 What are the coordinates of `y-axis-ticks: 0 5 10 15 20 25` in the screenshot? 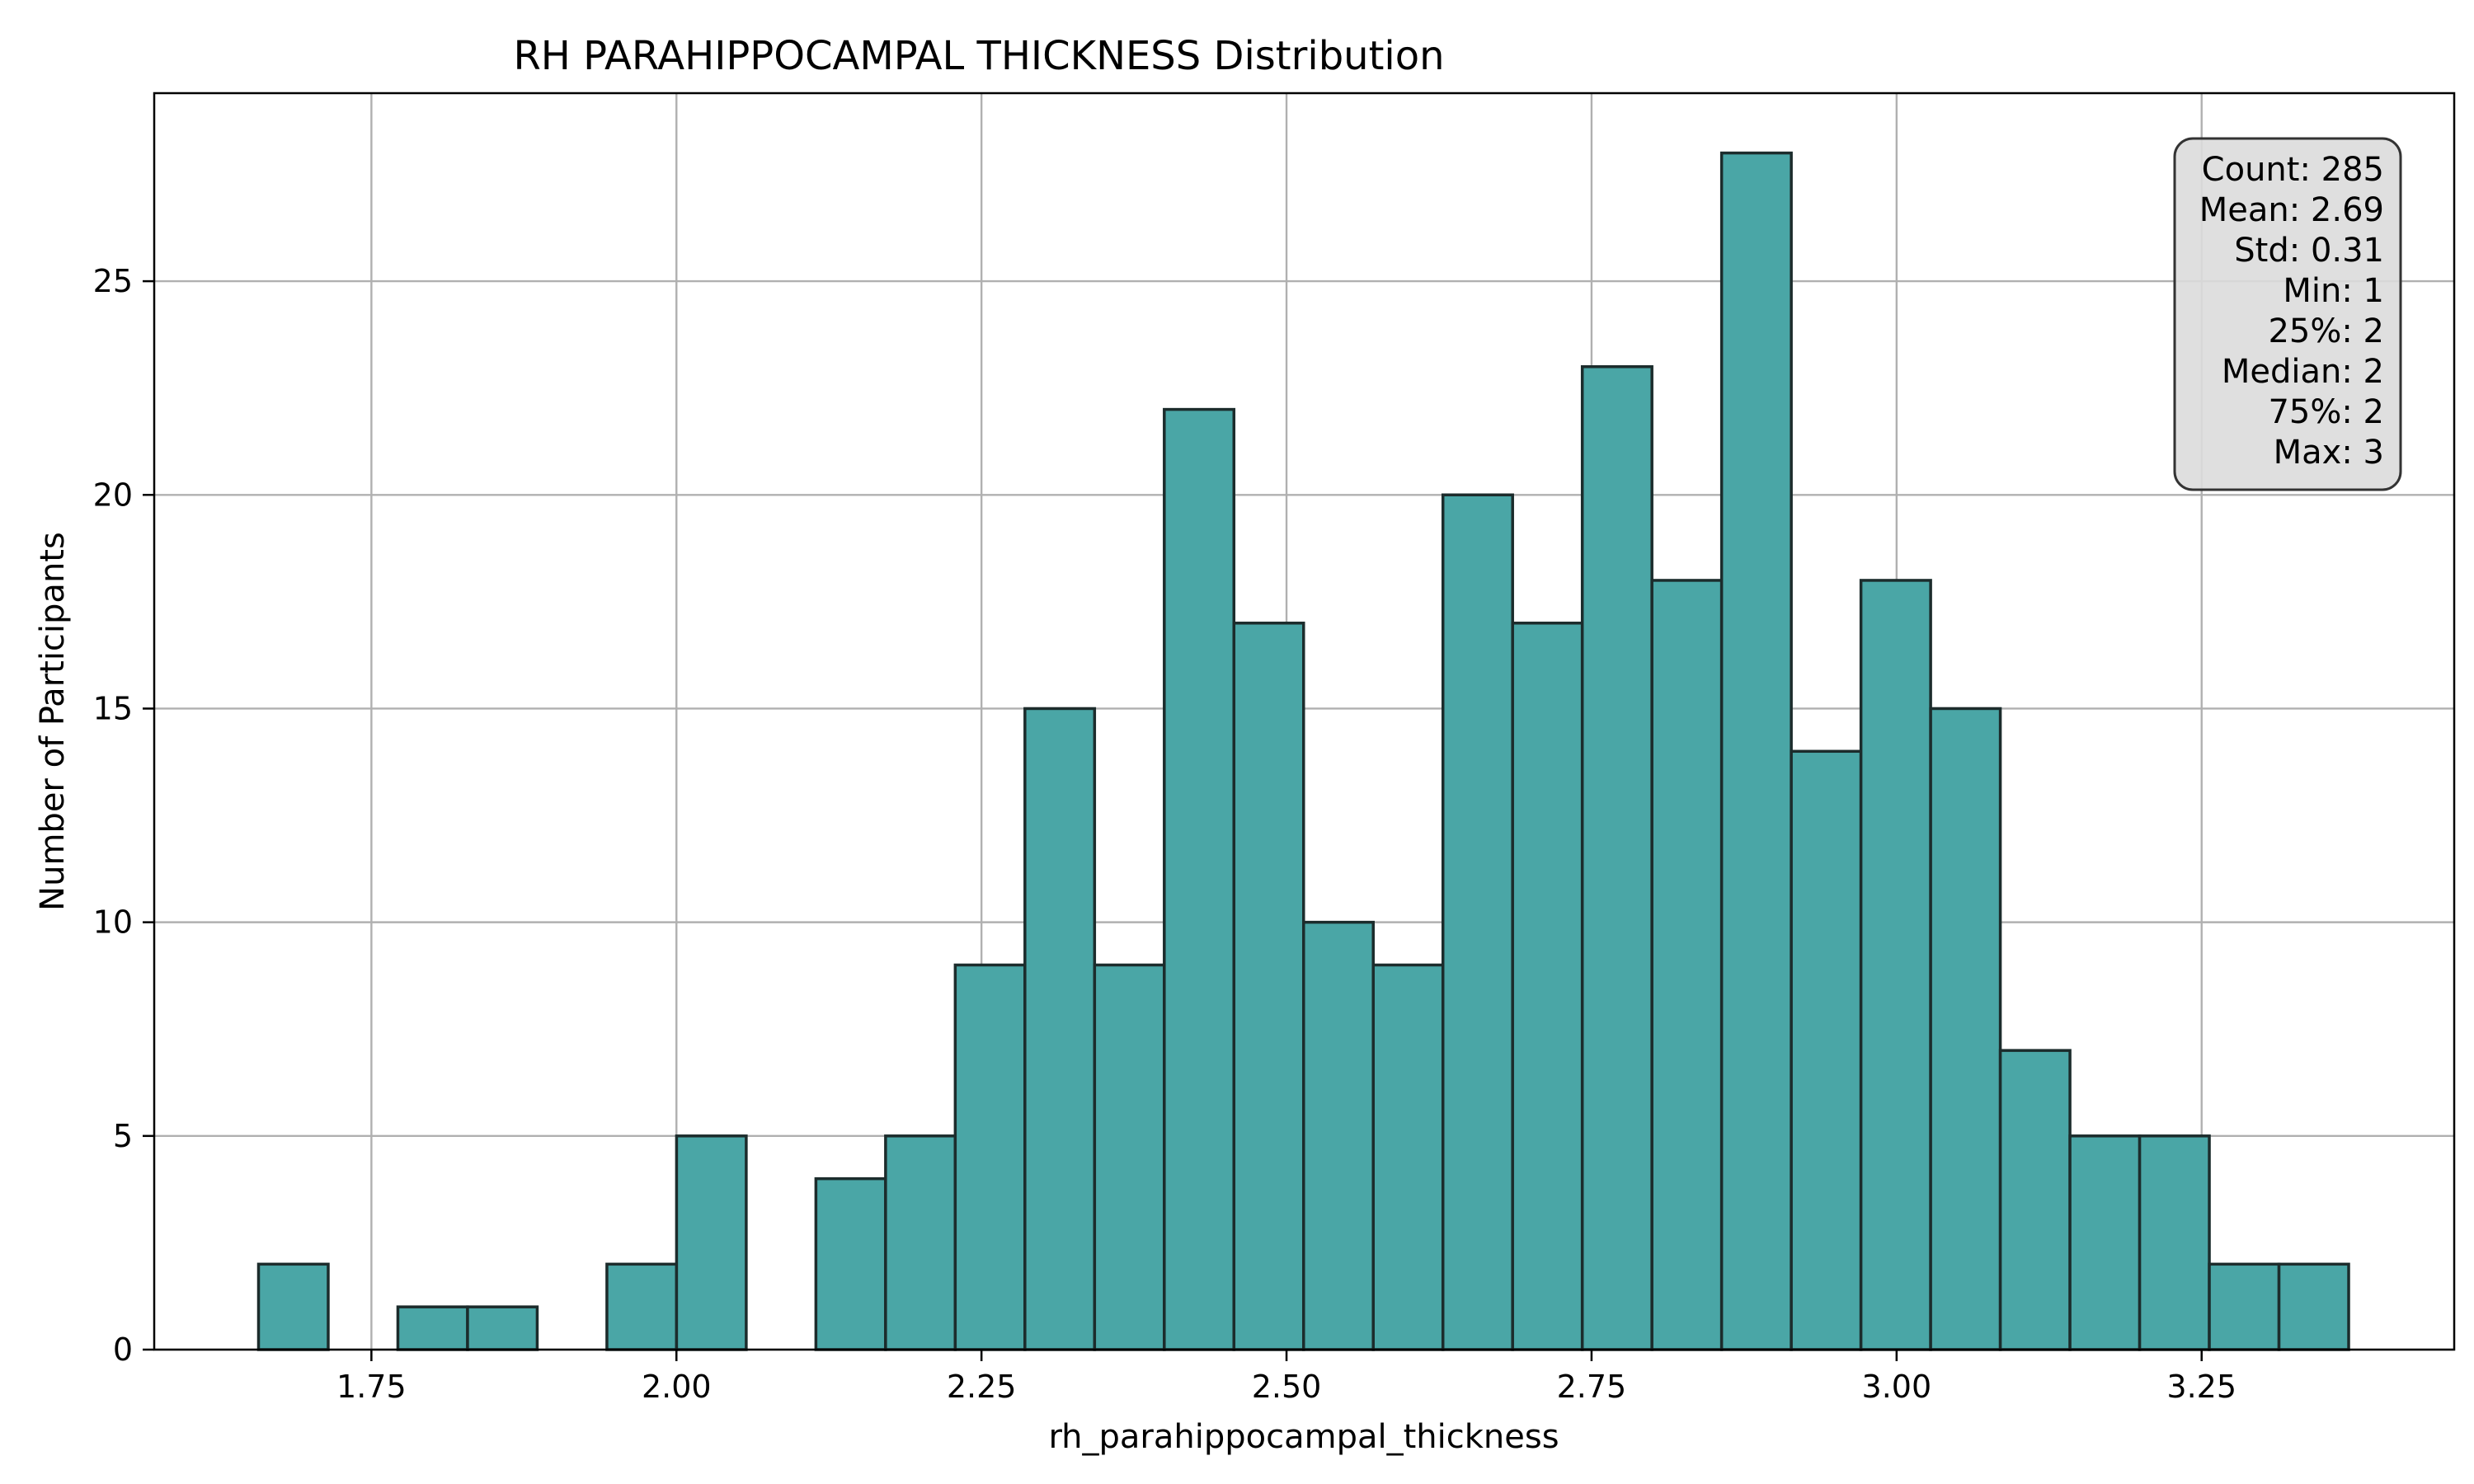 It's located at (123, 815).